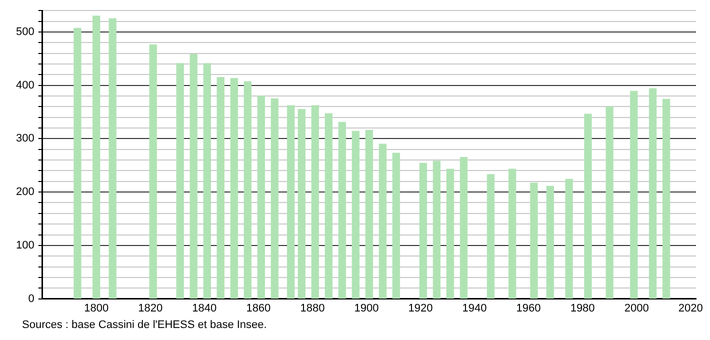 The height and width of the screenshot is (340, 710). Describe the element at coordinates (144, 325) in the screenshot. I see `source-note: Sources : base Cassini de l'EHESS et base Insee.` at that location.